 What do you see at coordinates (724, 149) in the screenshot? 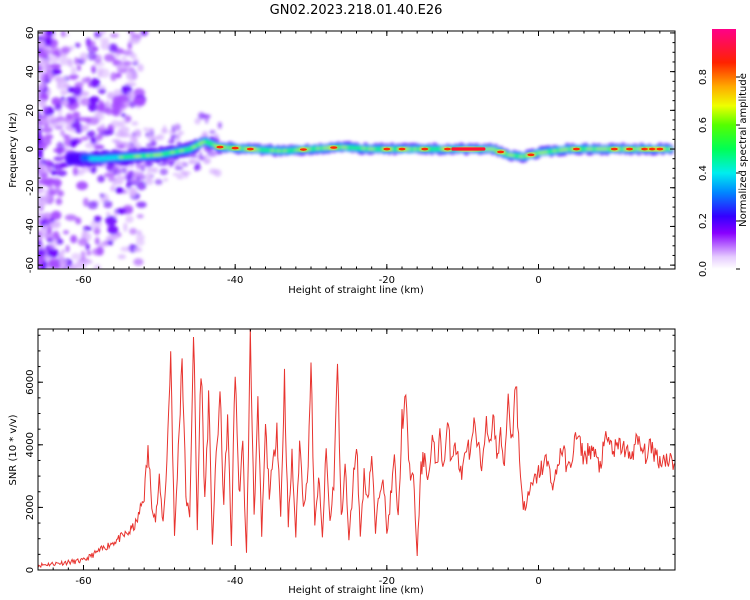
I see `colorbar-gradient` at bounding box center [724, 149].